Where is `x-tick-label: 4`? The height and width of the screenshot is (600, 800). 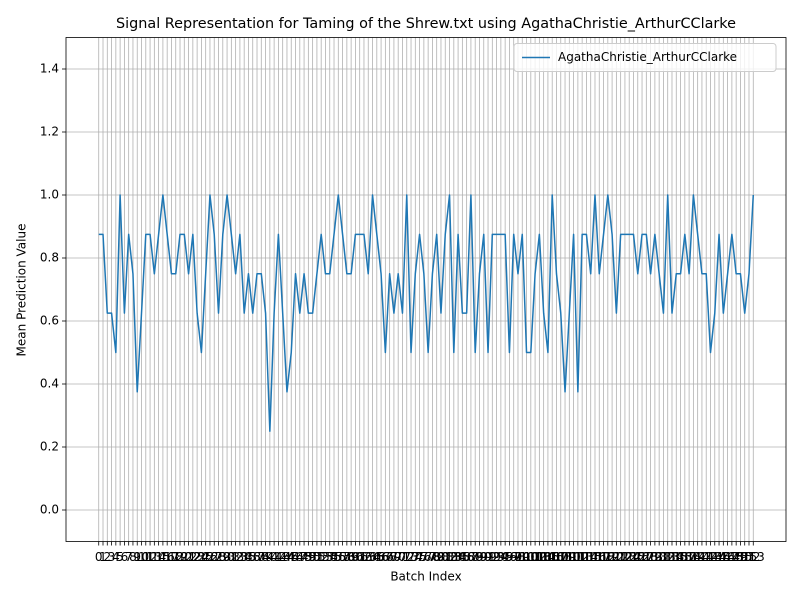
x-tick-label: 4 is located at coordinates (116, 557).